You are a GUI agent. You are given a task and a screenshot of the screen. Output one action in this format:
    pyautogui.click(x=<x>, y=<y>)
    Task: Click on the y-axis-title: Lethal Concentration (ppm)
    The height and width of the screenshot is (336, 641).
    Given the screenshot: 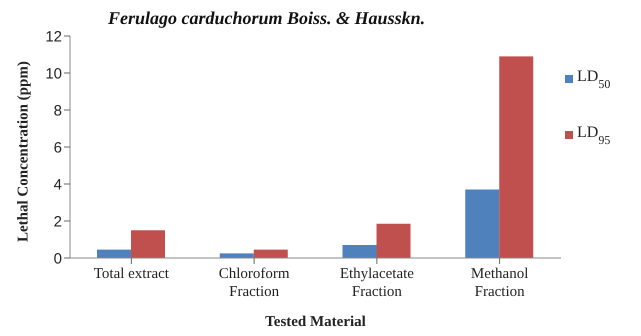 What is the action you would take?
    pyautogui.click(x=23, y=151)
    